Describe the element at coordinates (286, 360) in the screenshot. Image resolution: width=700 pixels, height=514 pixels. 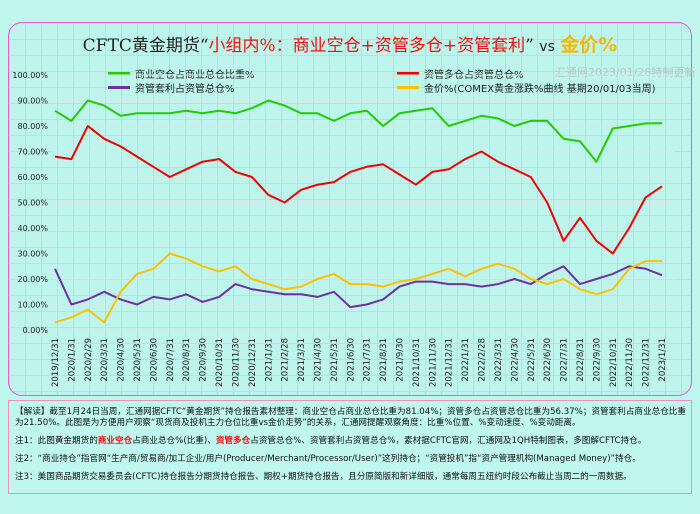
I see `x-tick-label: 2021/2/28` at that location.